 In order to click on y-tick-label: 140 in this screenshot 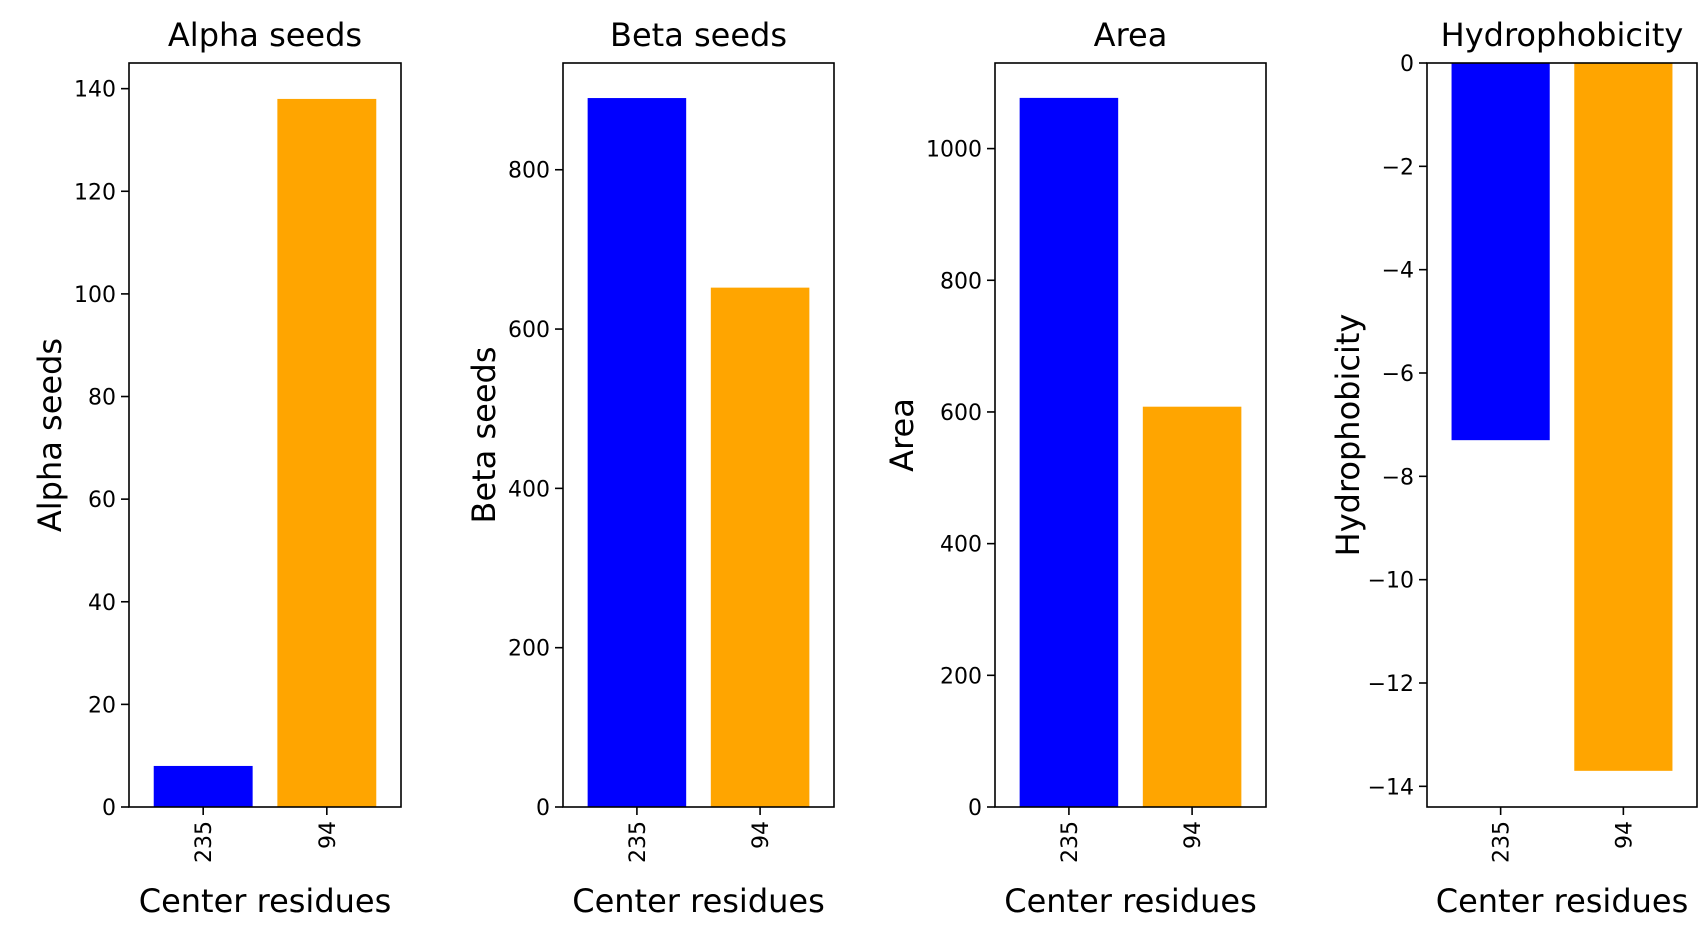, I will do `click(95, 90)`.